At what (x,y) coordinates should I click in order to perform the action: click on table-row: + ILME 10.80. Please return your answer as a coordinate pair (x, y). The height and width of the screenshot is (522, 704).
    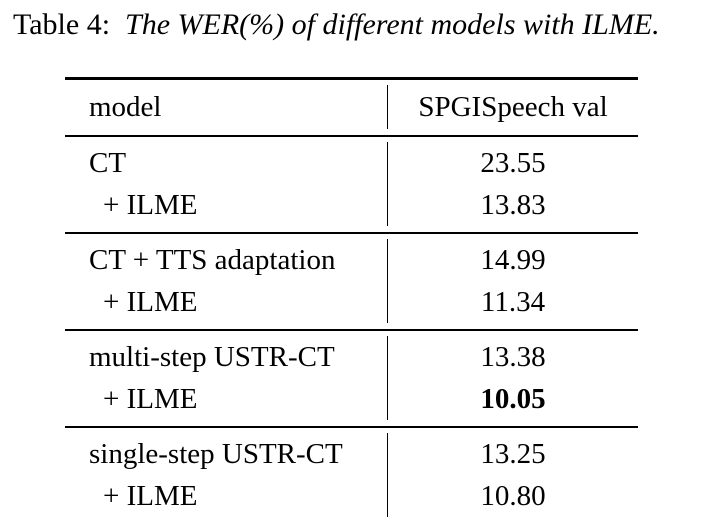
    Looking at the image, I should click on (351, 496).